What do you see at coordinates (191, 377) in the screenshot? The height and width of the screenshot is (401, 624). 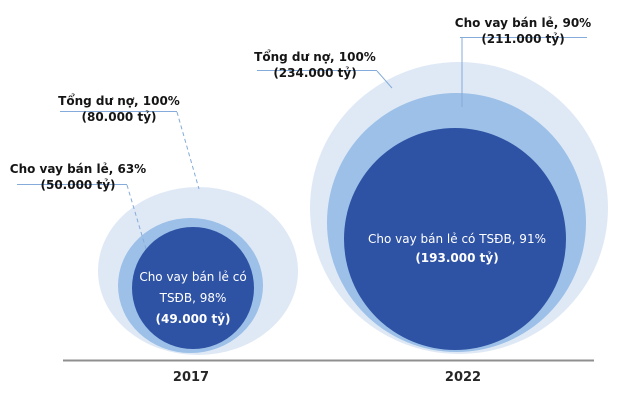 I see `axis-label-2017: 2017` at bounding box center [191, 377].